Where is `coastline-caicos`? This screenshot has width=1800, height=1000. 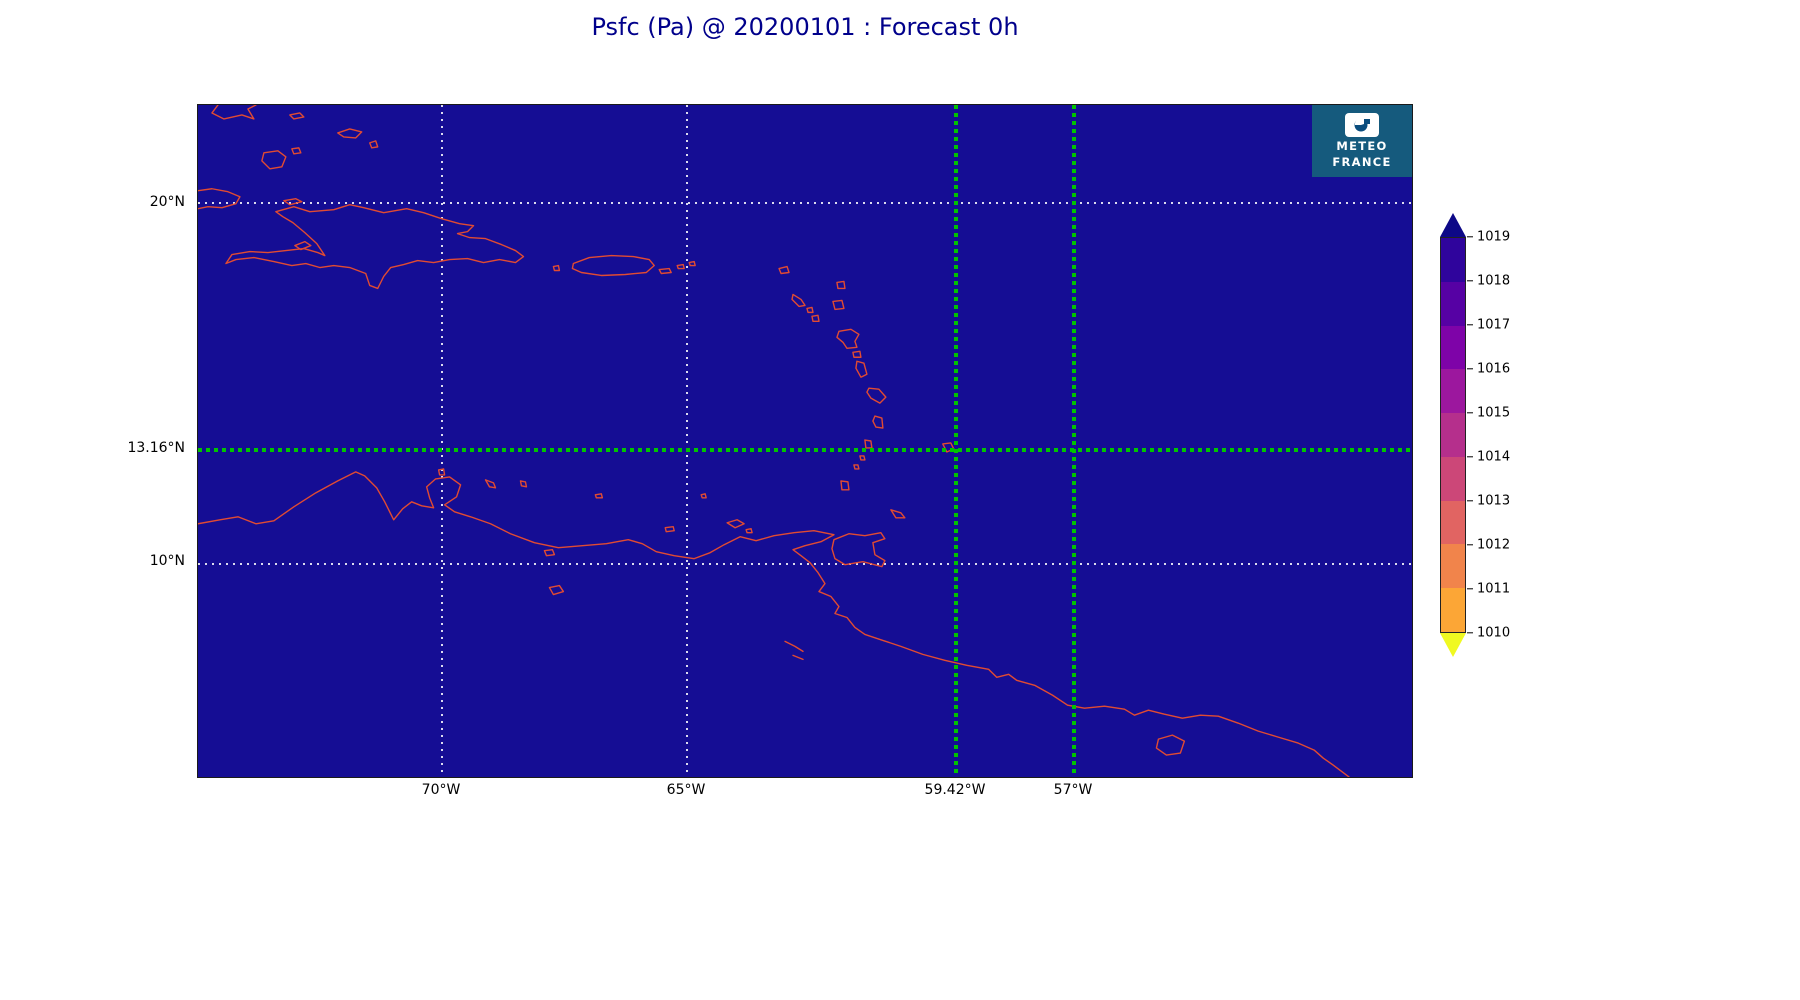 coastline-caicos is located at coordinates (350, 133).